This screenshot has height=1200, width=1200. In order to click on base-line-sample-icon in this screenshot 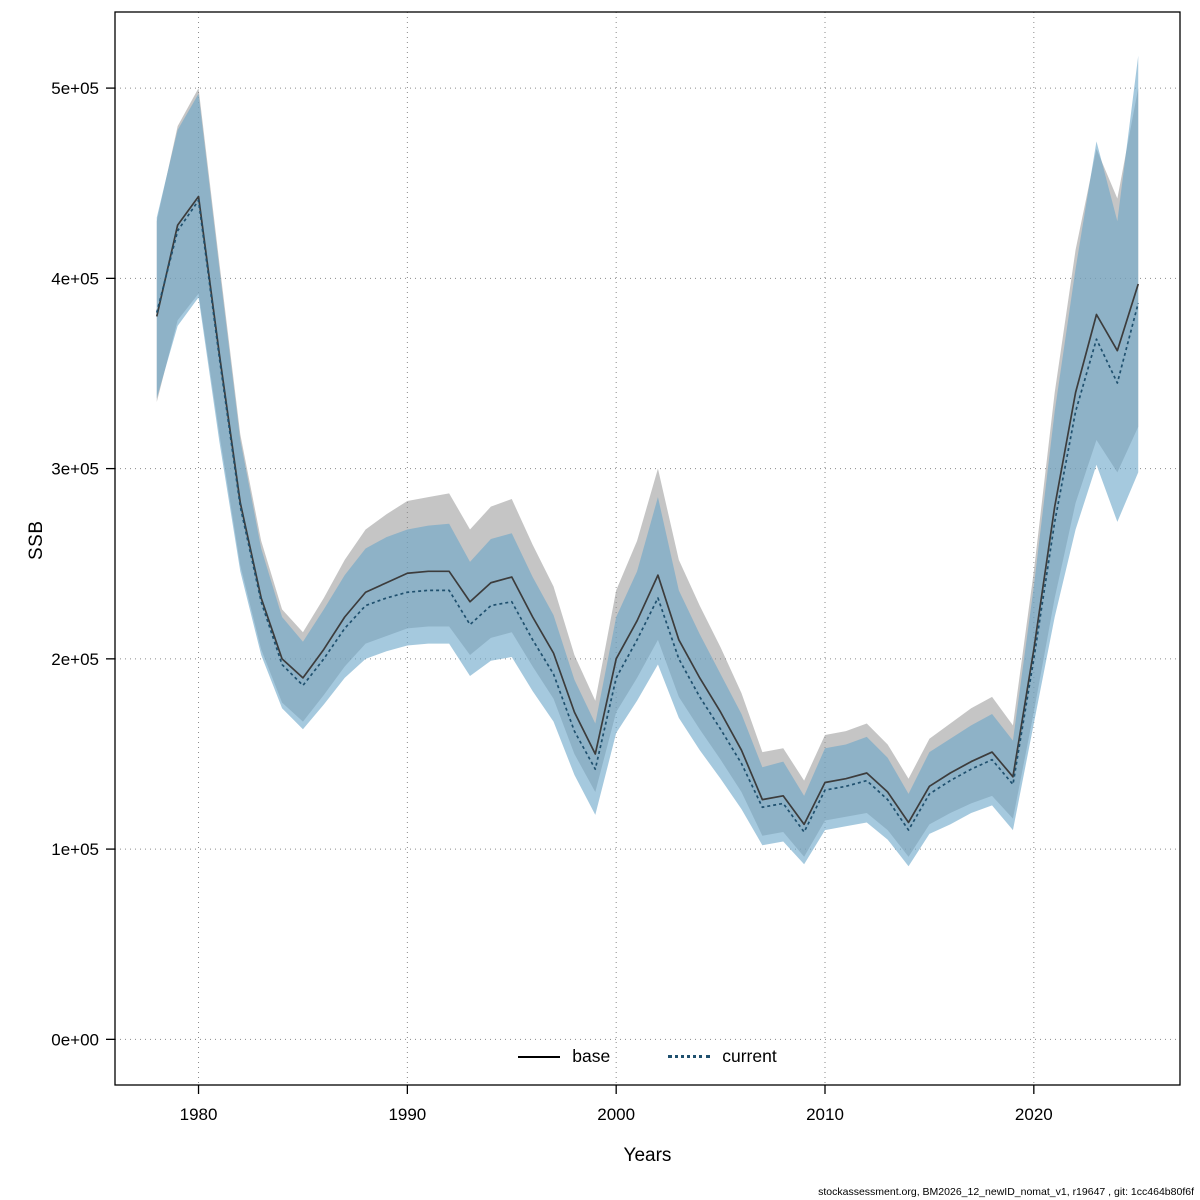, I will do `click(539, 1056)`.